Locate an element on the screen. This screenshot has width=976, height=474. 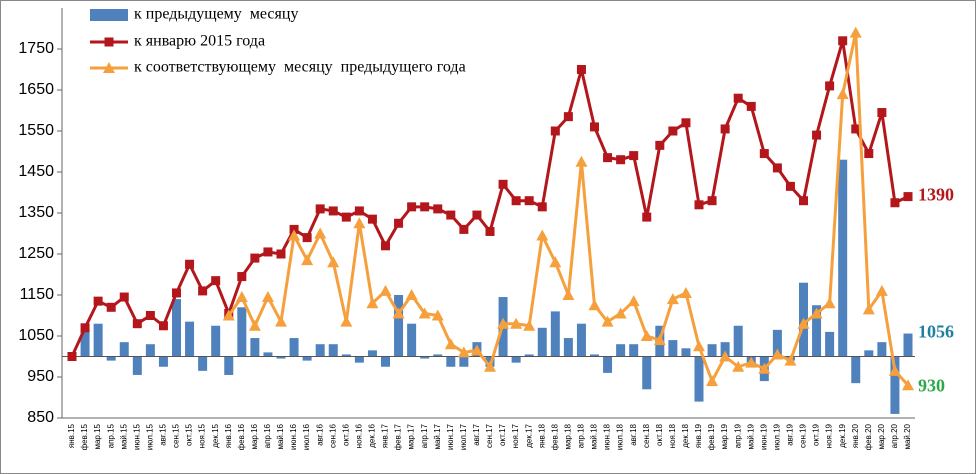
x-tick-label: фев.16 is located at coordinates (241, 436).